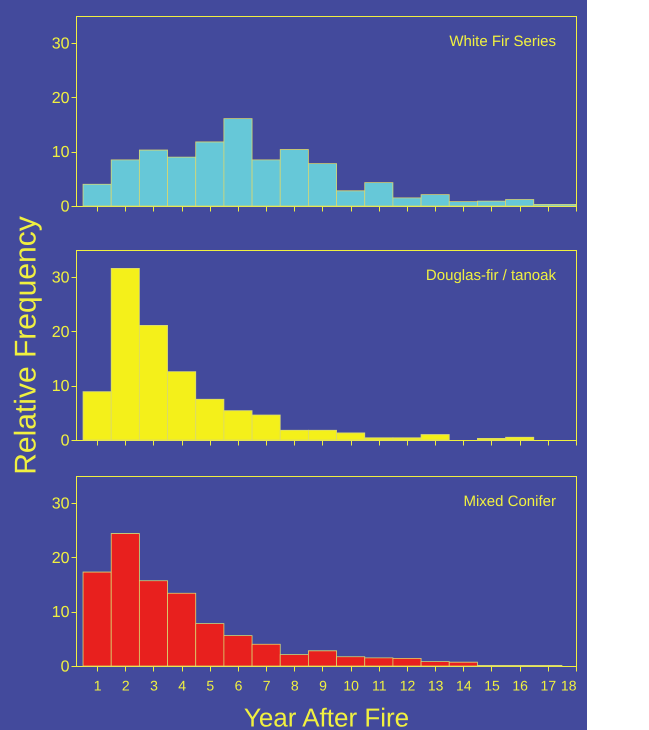 Image resolution: width=649 pixels, height=730 pixels. I want to click on x-tick-label: 9, so click(323, 686).